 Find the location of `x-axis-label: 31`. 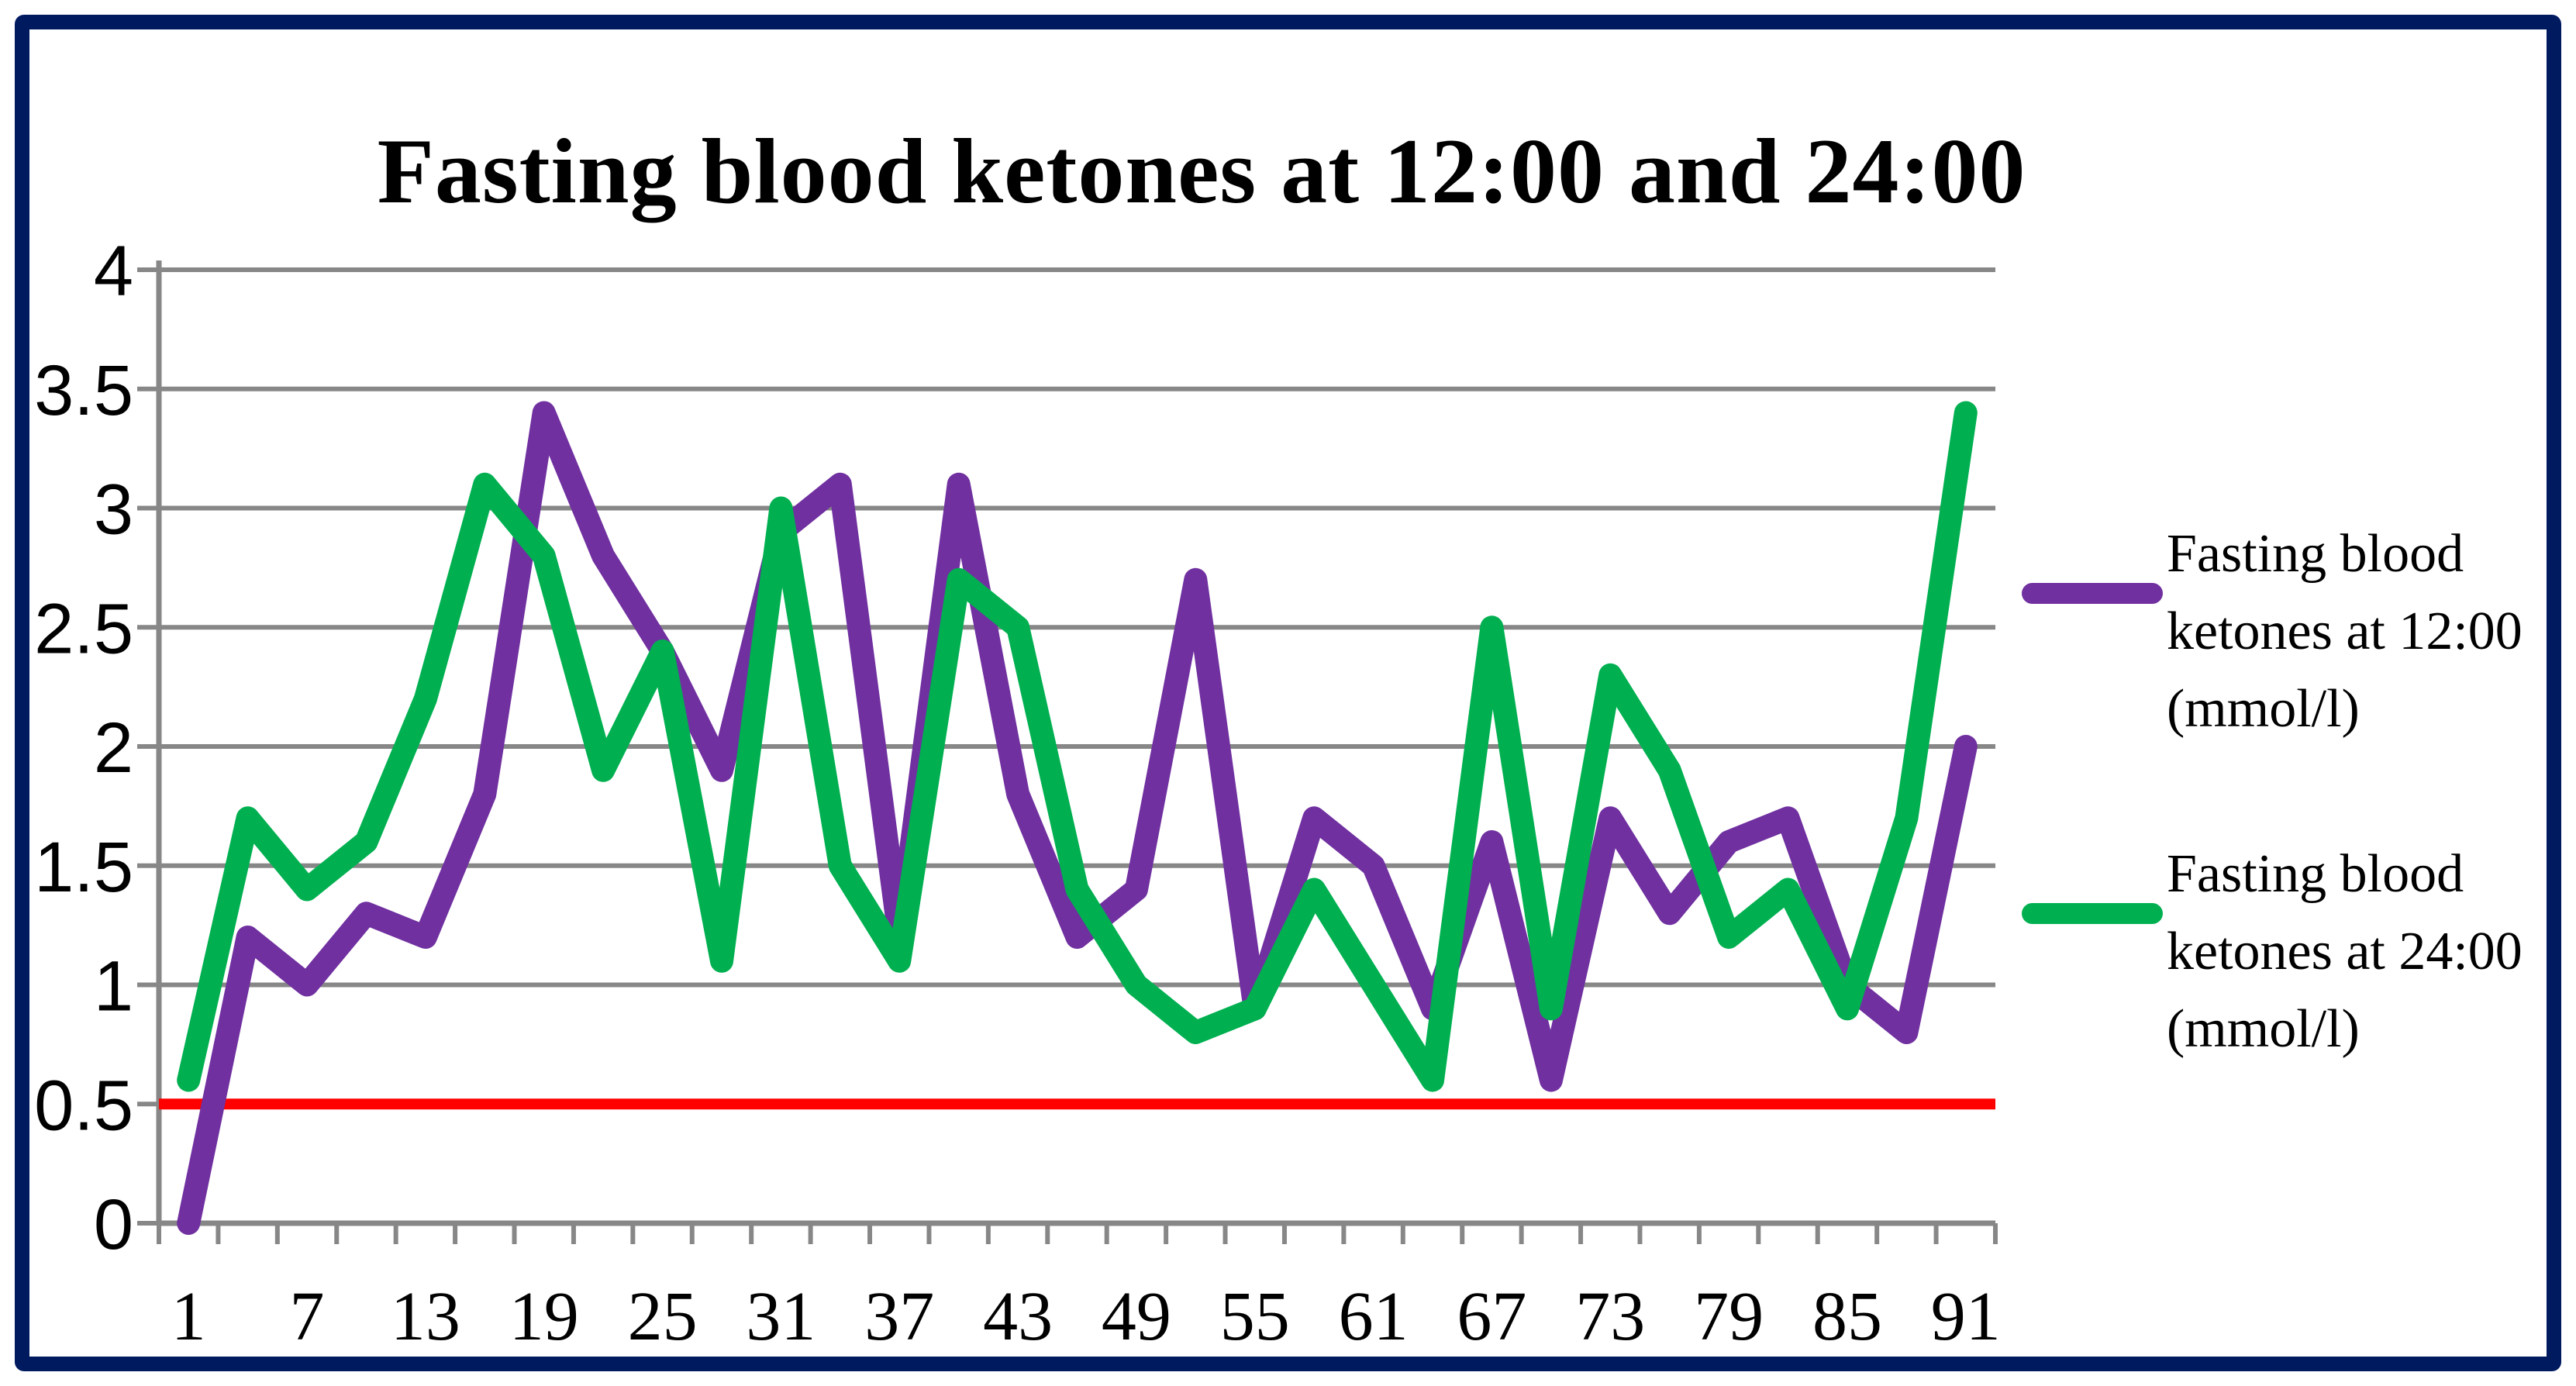

x-axis-label: 31 is located at coordinates (781, 1317).